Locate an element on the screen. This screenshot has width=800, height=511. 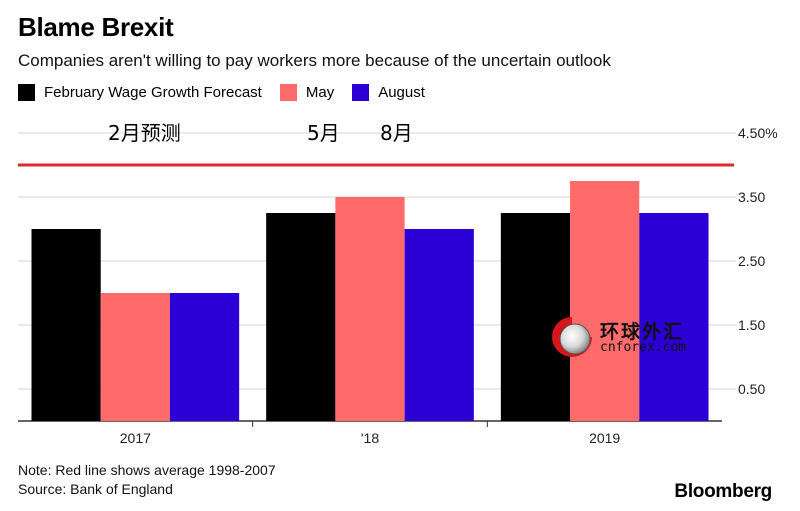
footnote: Note: Red line shows average 1998-2007 is located at coordinates (147, 470).